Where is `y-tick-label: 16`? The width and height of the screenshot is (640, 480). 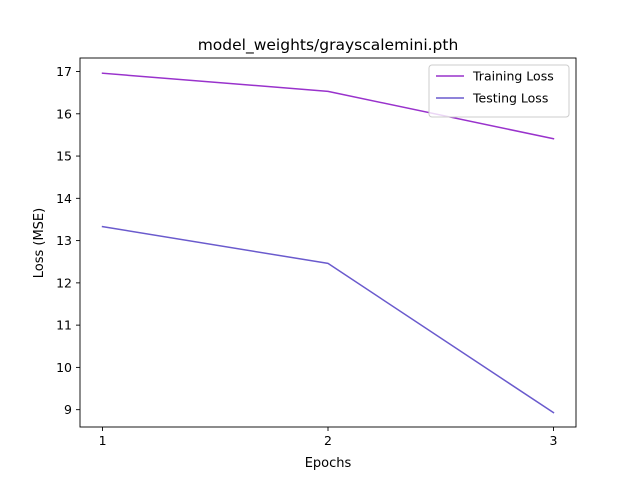
y-tick-label: 16 is located at coordinates (64, 113).